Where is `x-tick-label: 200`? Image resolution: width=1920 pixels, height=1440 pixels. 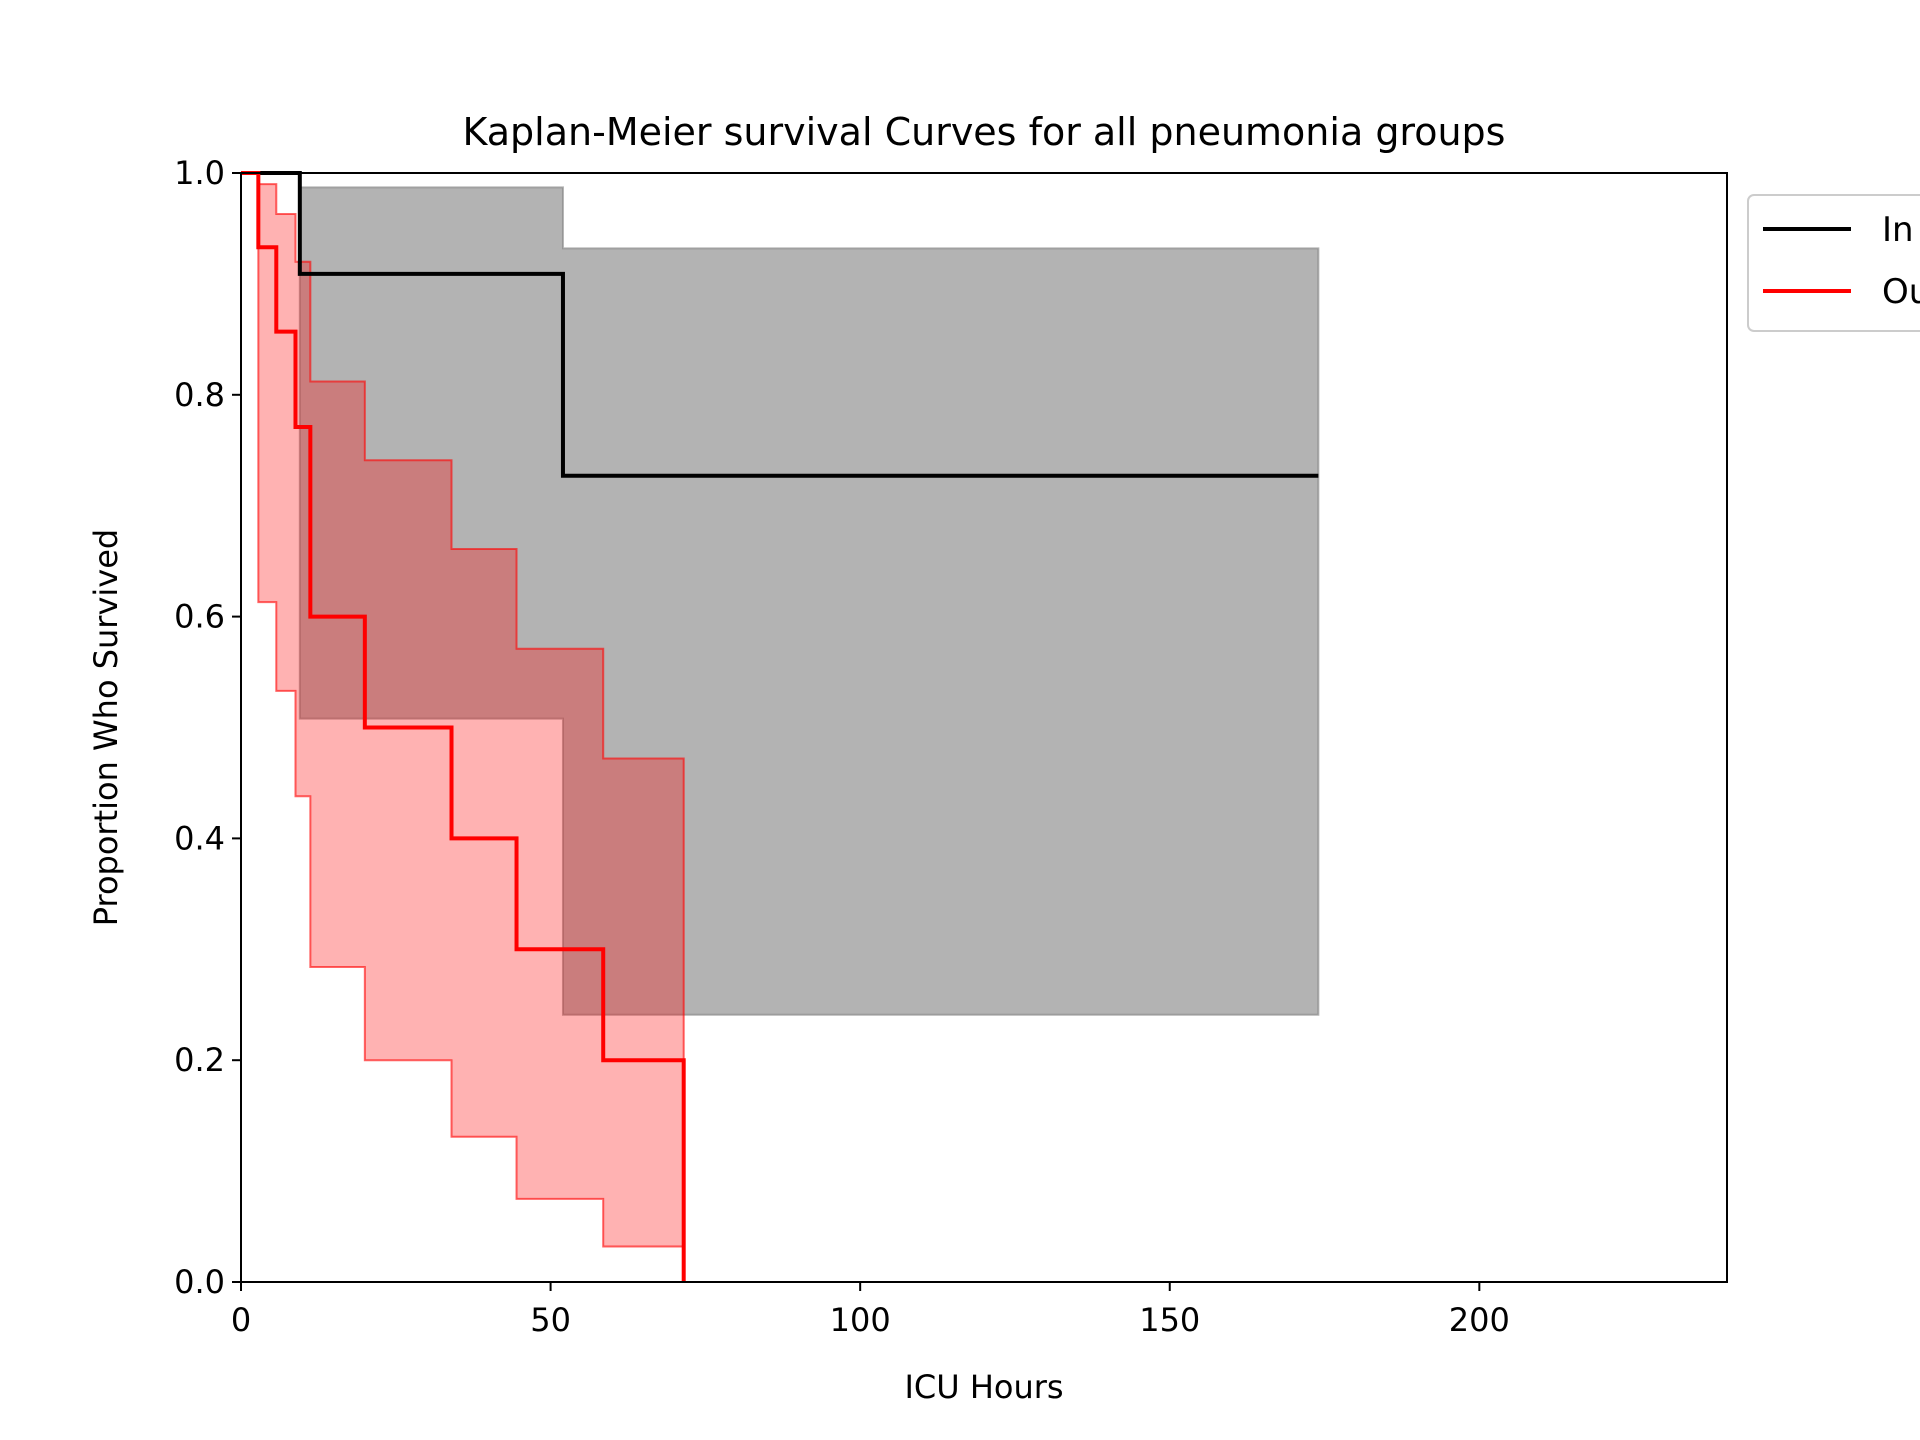 x-tick-label: 200 is located at coordinates (1479, 1320).